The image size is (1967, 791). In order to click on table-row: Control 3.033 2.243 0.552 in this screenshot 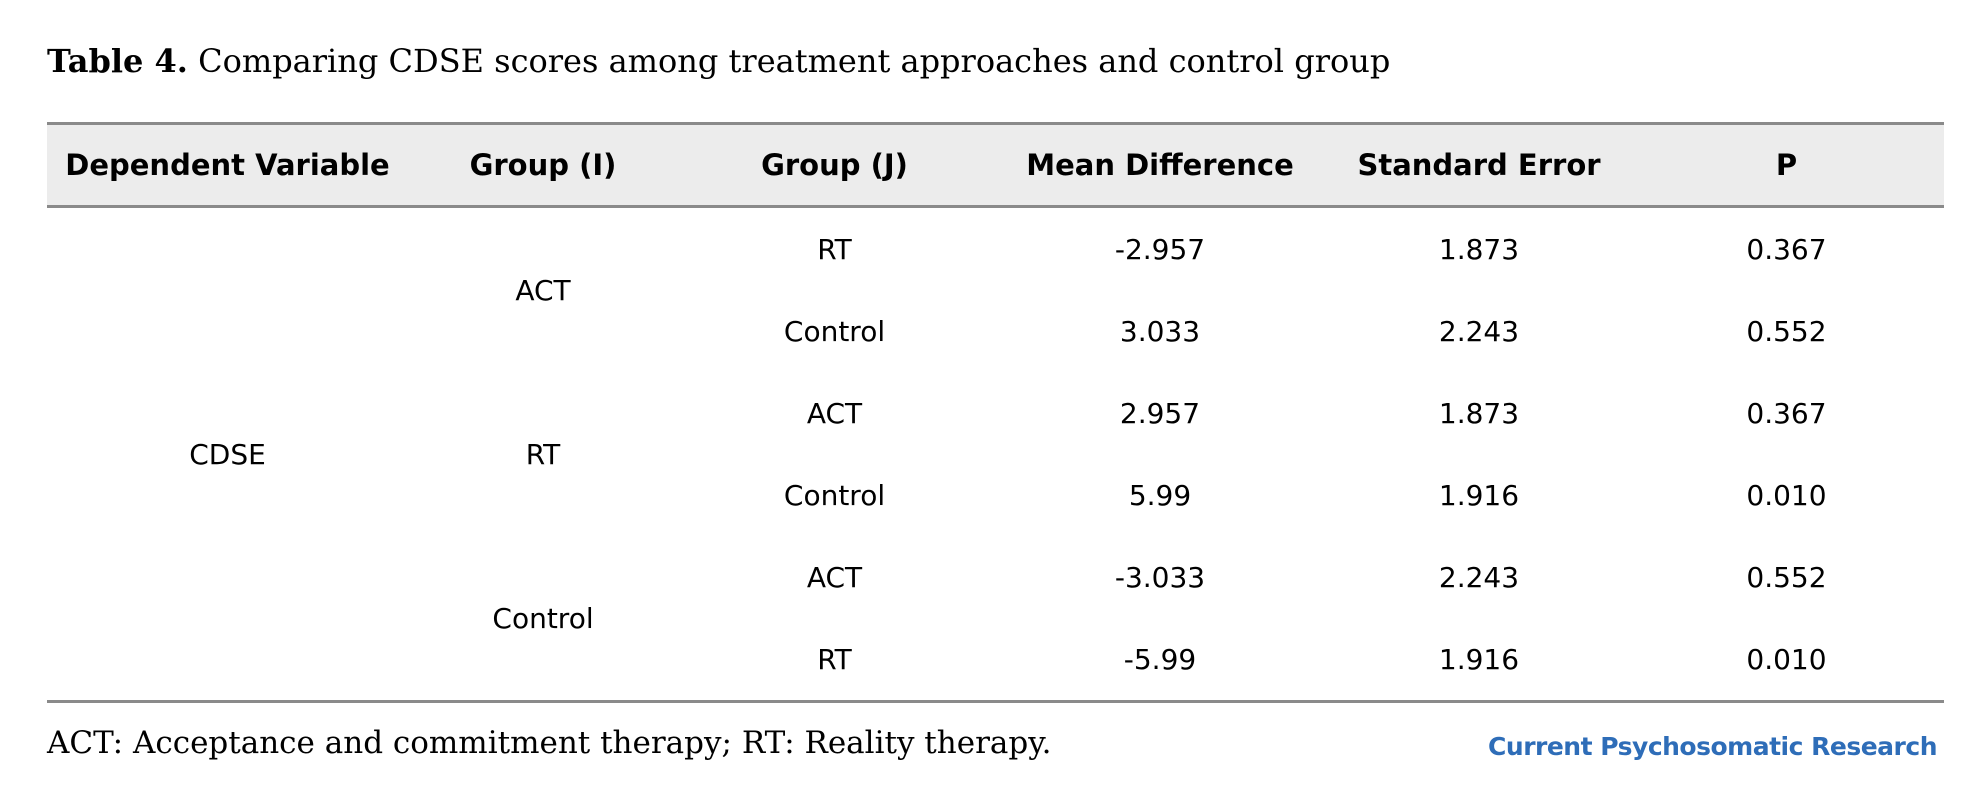, I will do `click(995, 331)`.